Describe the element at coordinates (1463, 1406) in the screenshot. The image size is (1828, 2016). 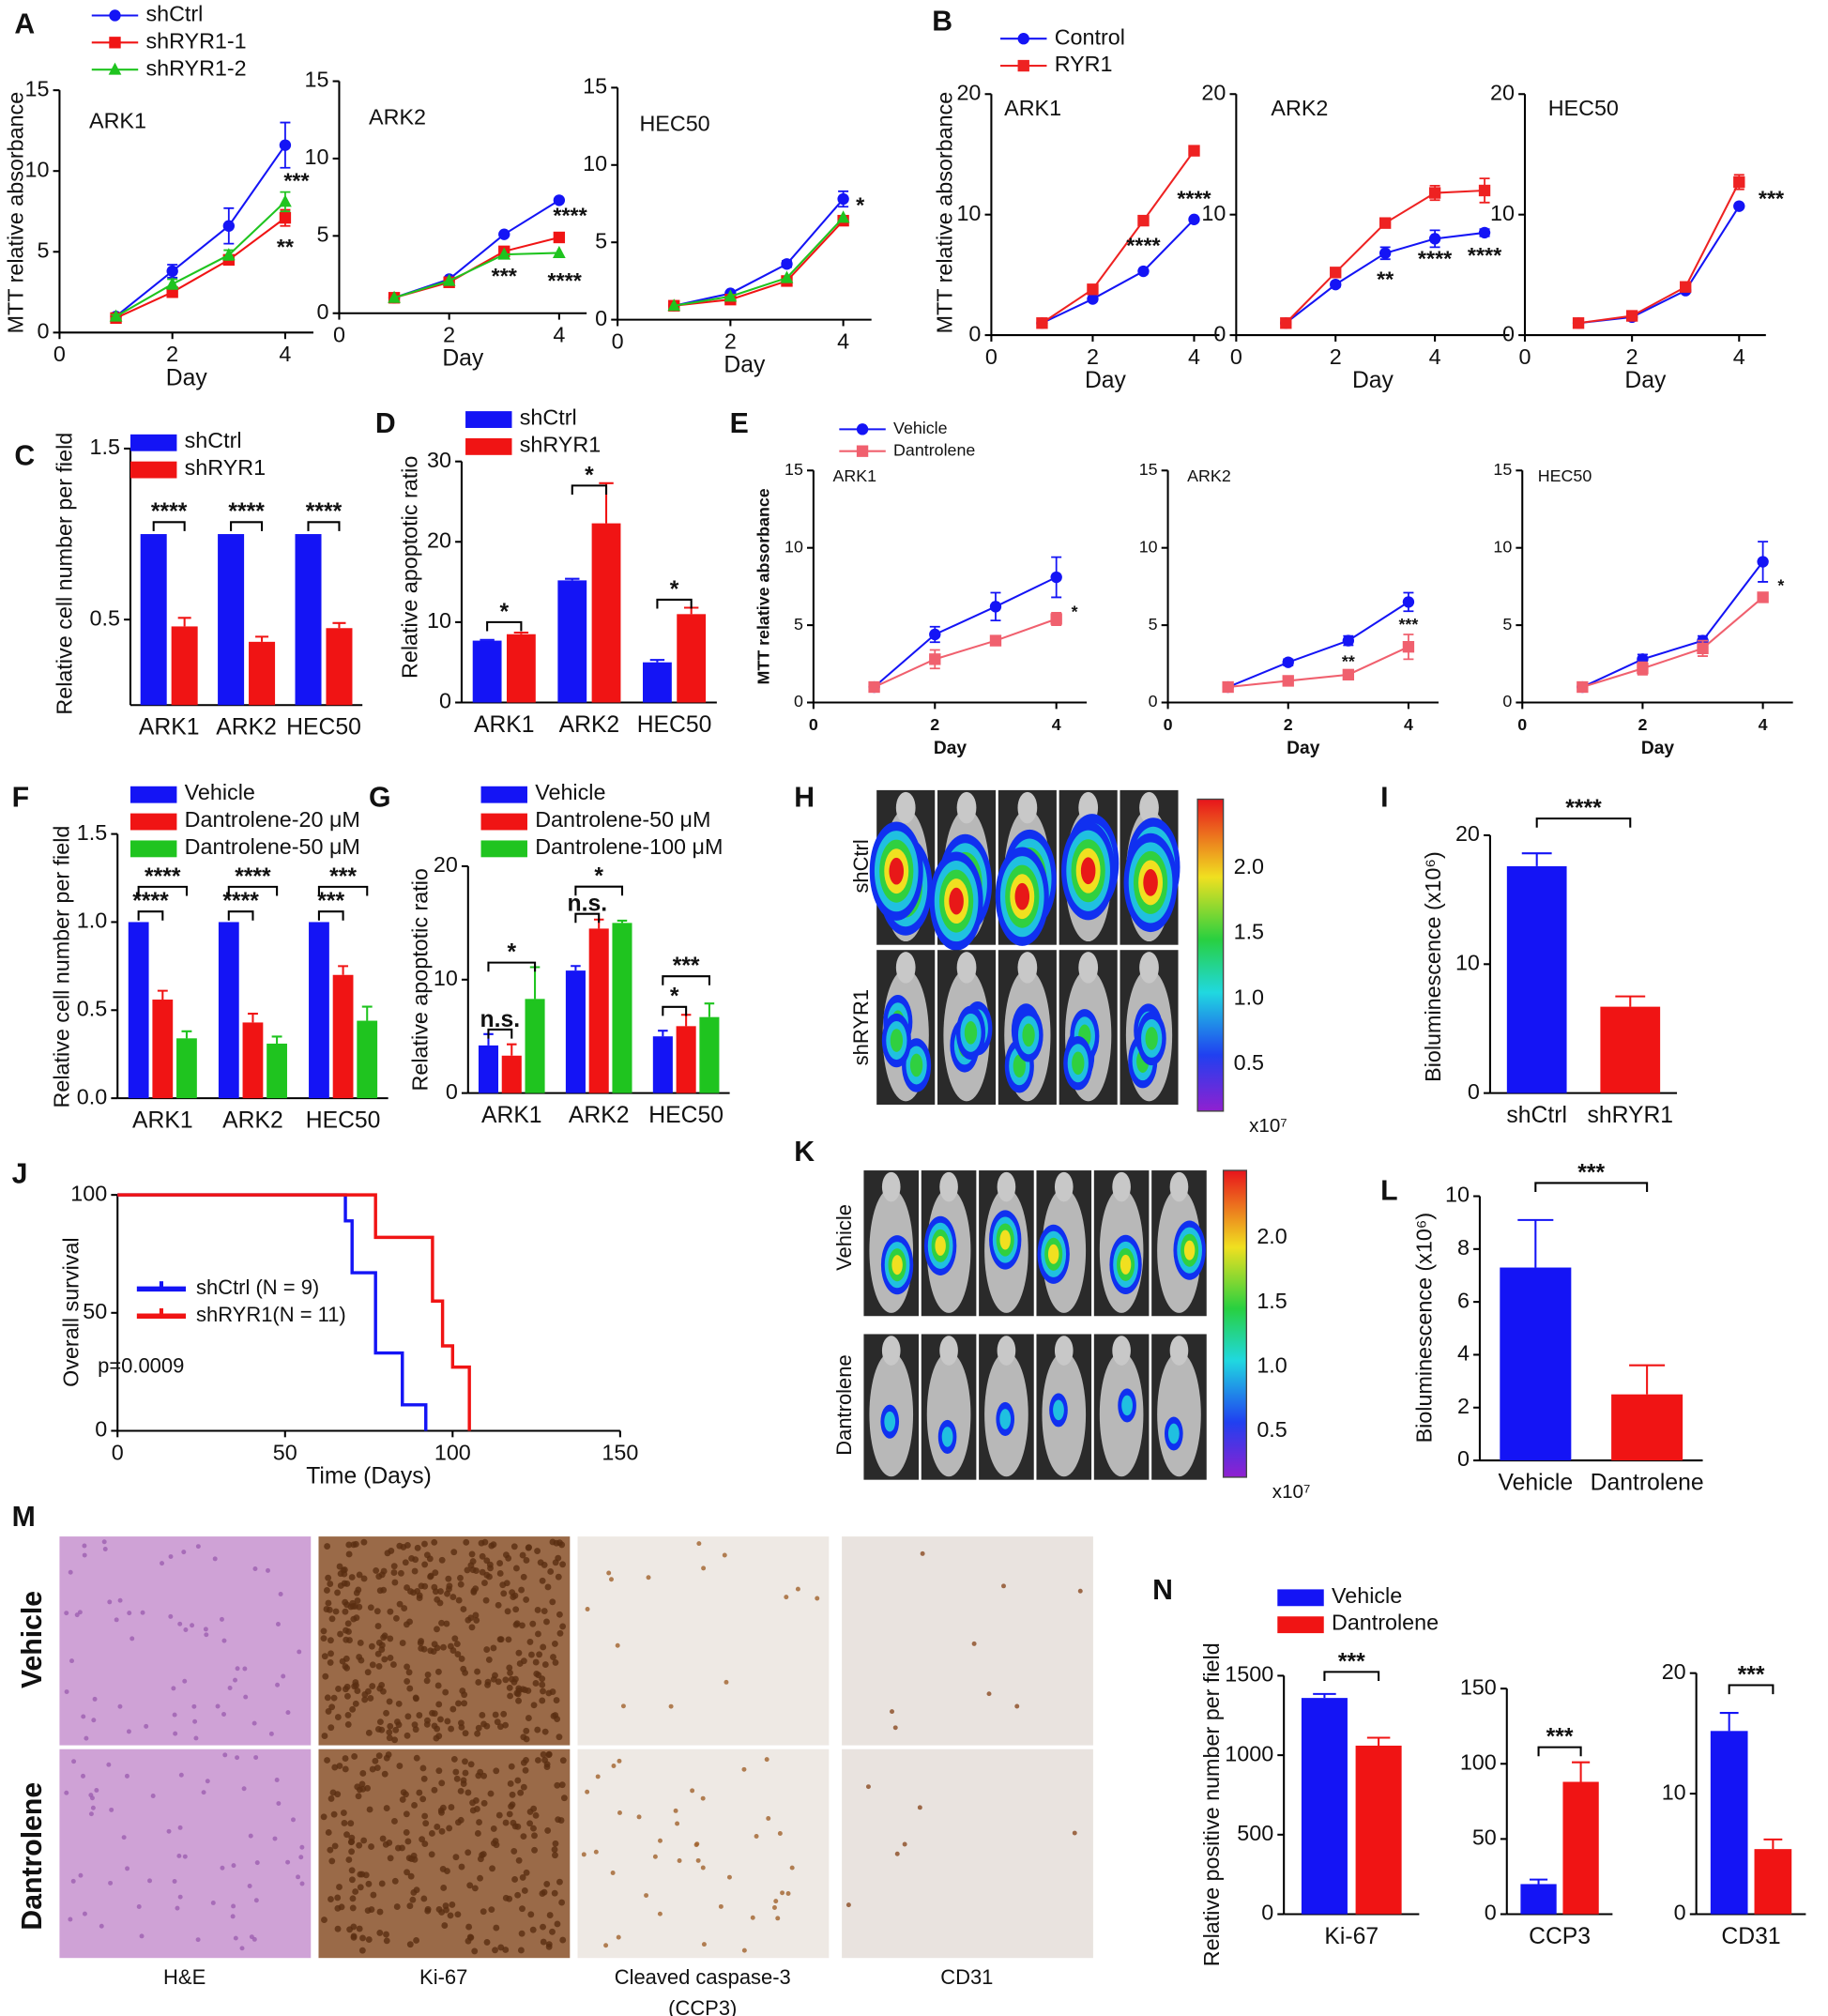
I see `y-tick-label: 2` at that location.